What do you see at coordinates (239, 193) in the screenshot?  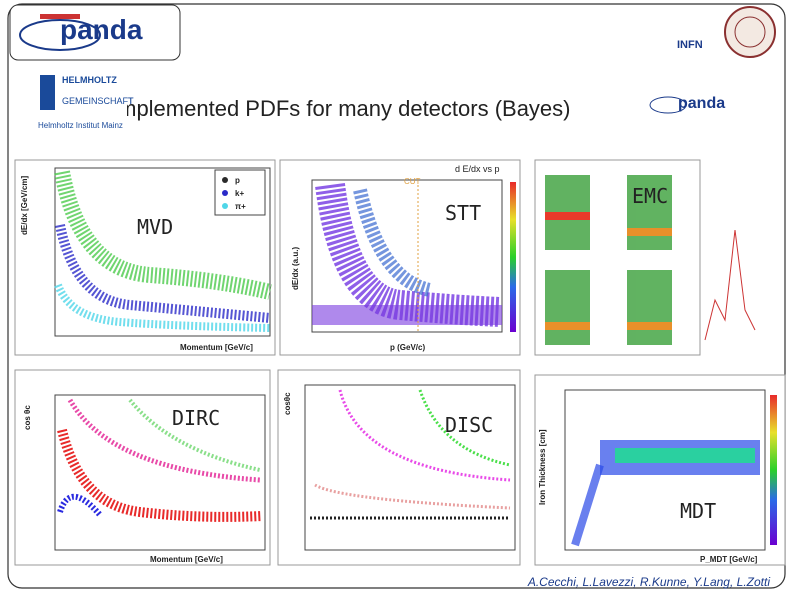 I see `legend-entry: k+` at bounding box center [239, 193].